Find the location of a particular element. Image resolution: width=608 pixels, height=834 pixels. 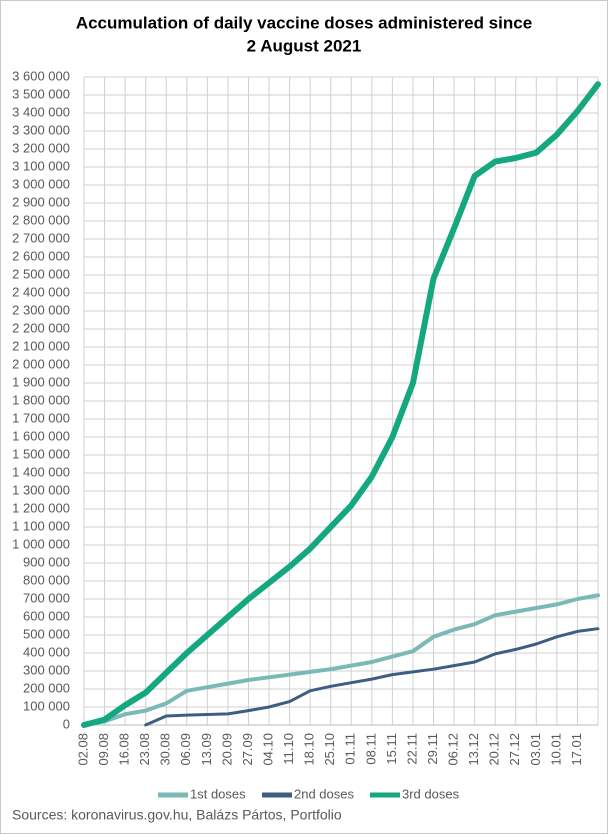

y-tick-label: 1 600 000 is located at coordinates (41, 435).